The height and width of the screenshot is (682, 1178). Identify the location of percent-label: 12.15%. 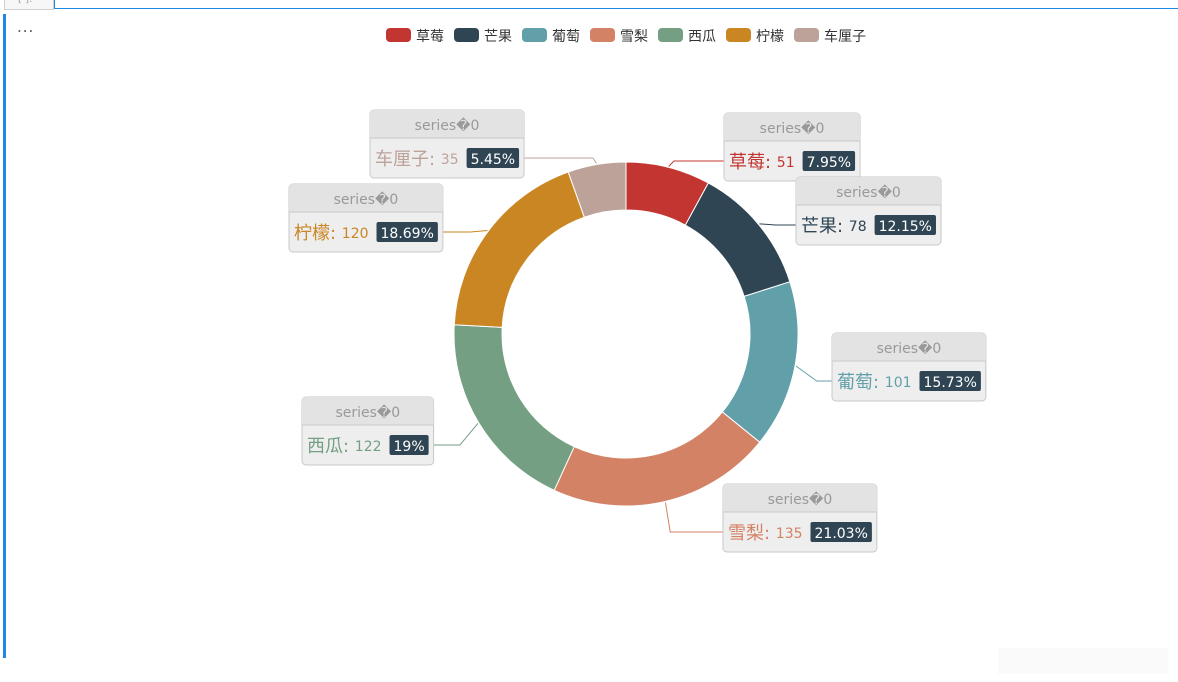
(905, 227).